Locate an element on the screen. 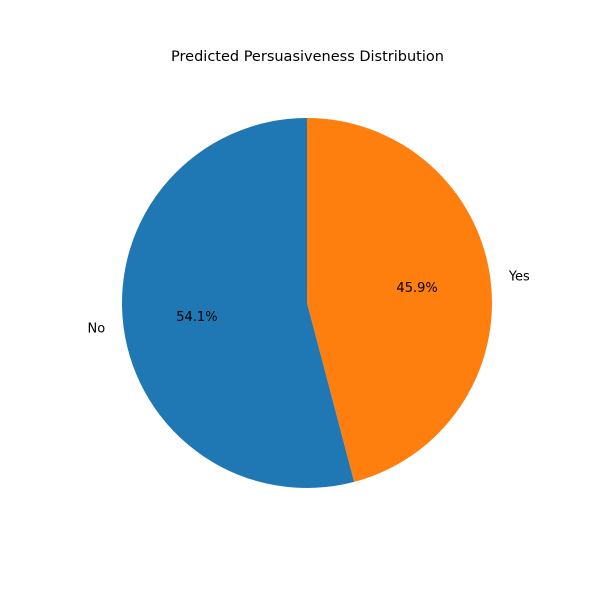 Image resolution: width=600 pixels, height=600 pixels. pie-pct-label-yes: 45.9% is located at coordinates (416, 288).